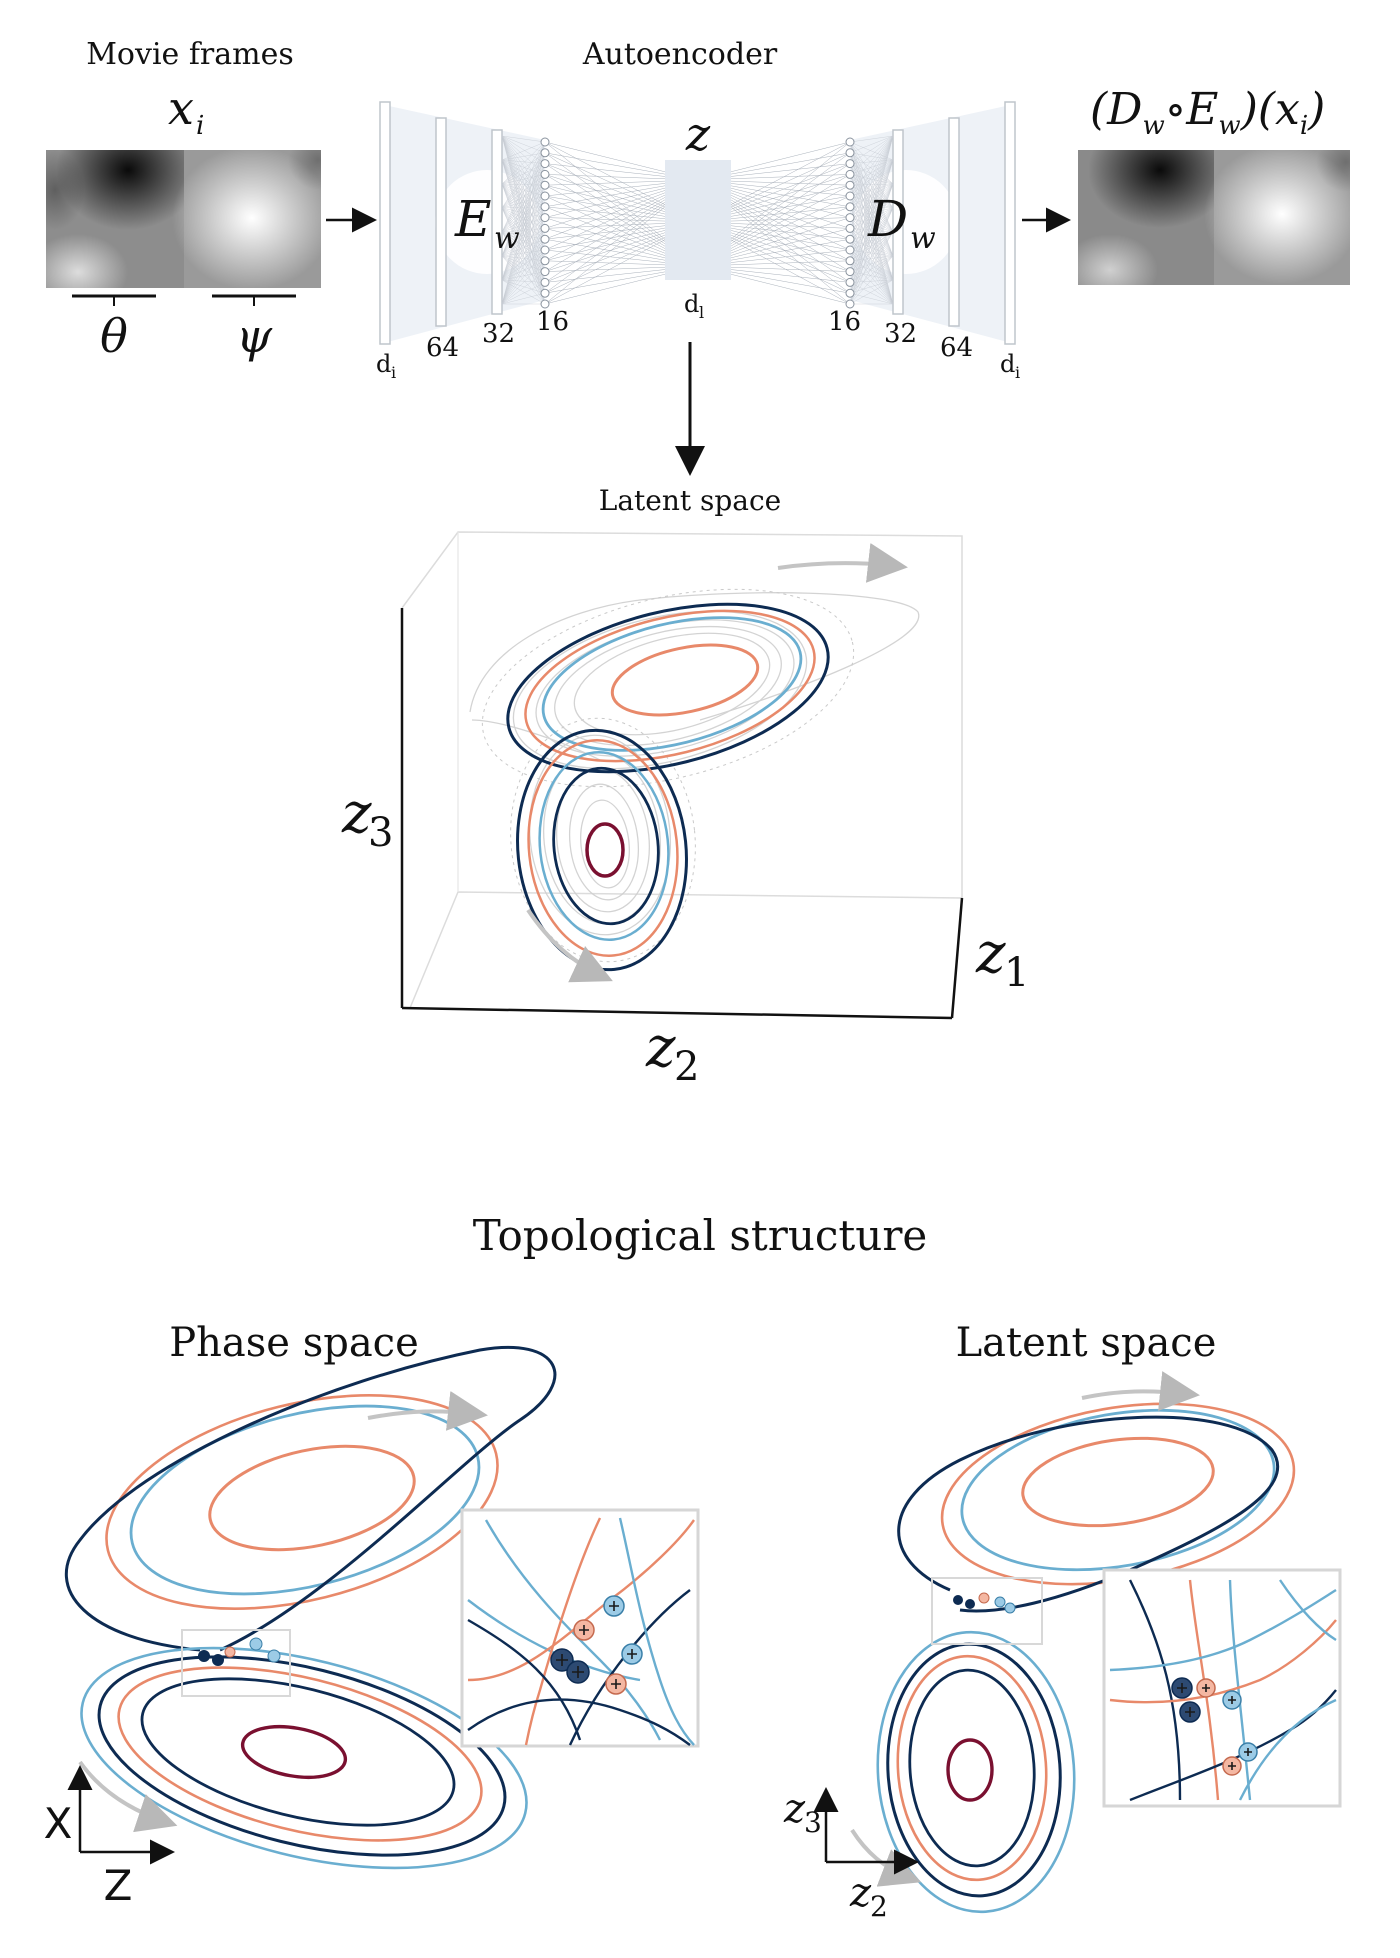  I want to click on topological-structure-title: Topological structure, so click(700, 1235).